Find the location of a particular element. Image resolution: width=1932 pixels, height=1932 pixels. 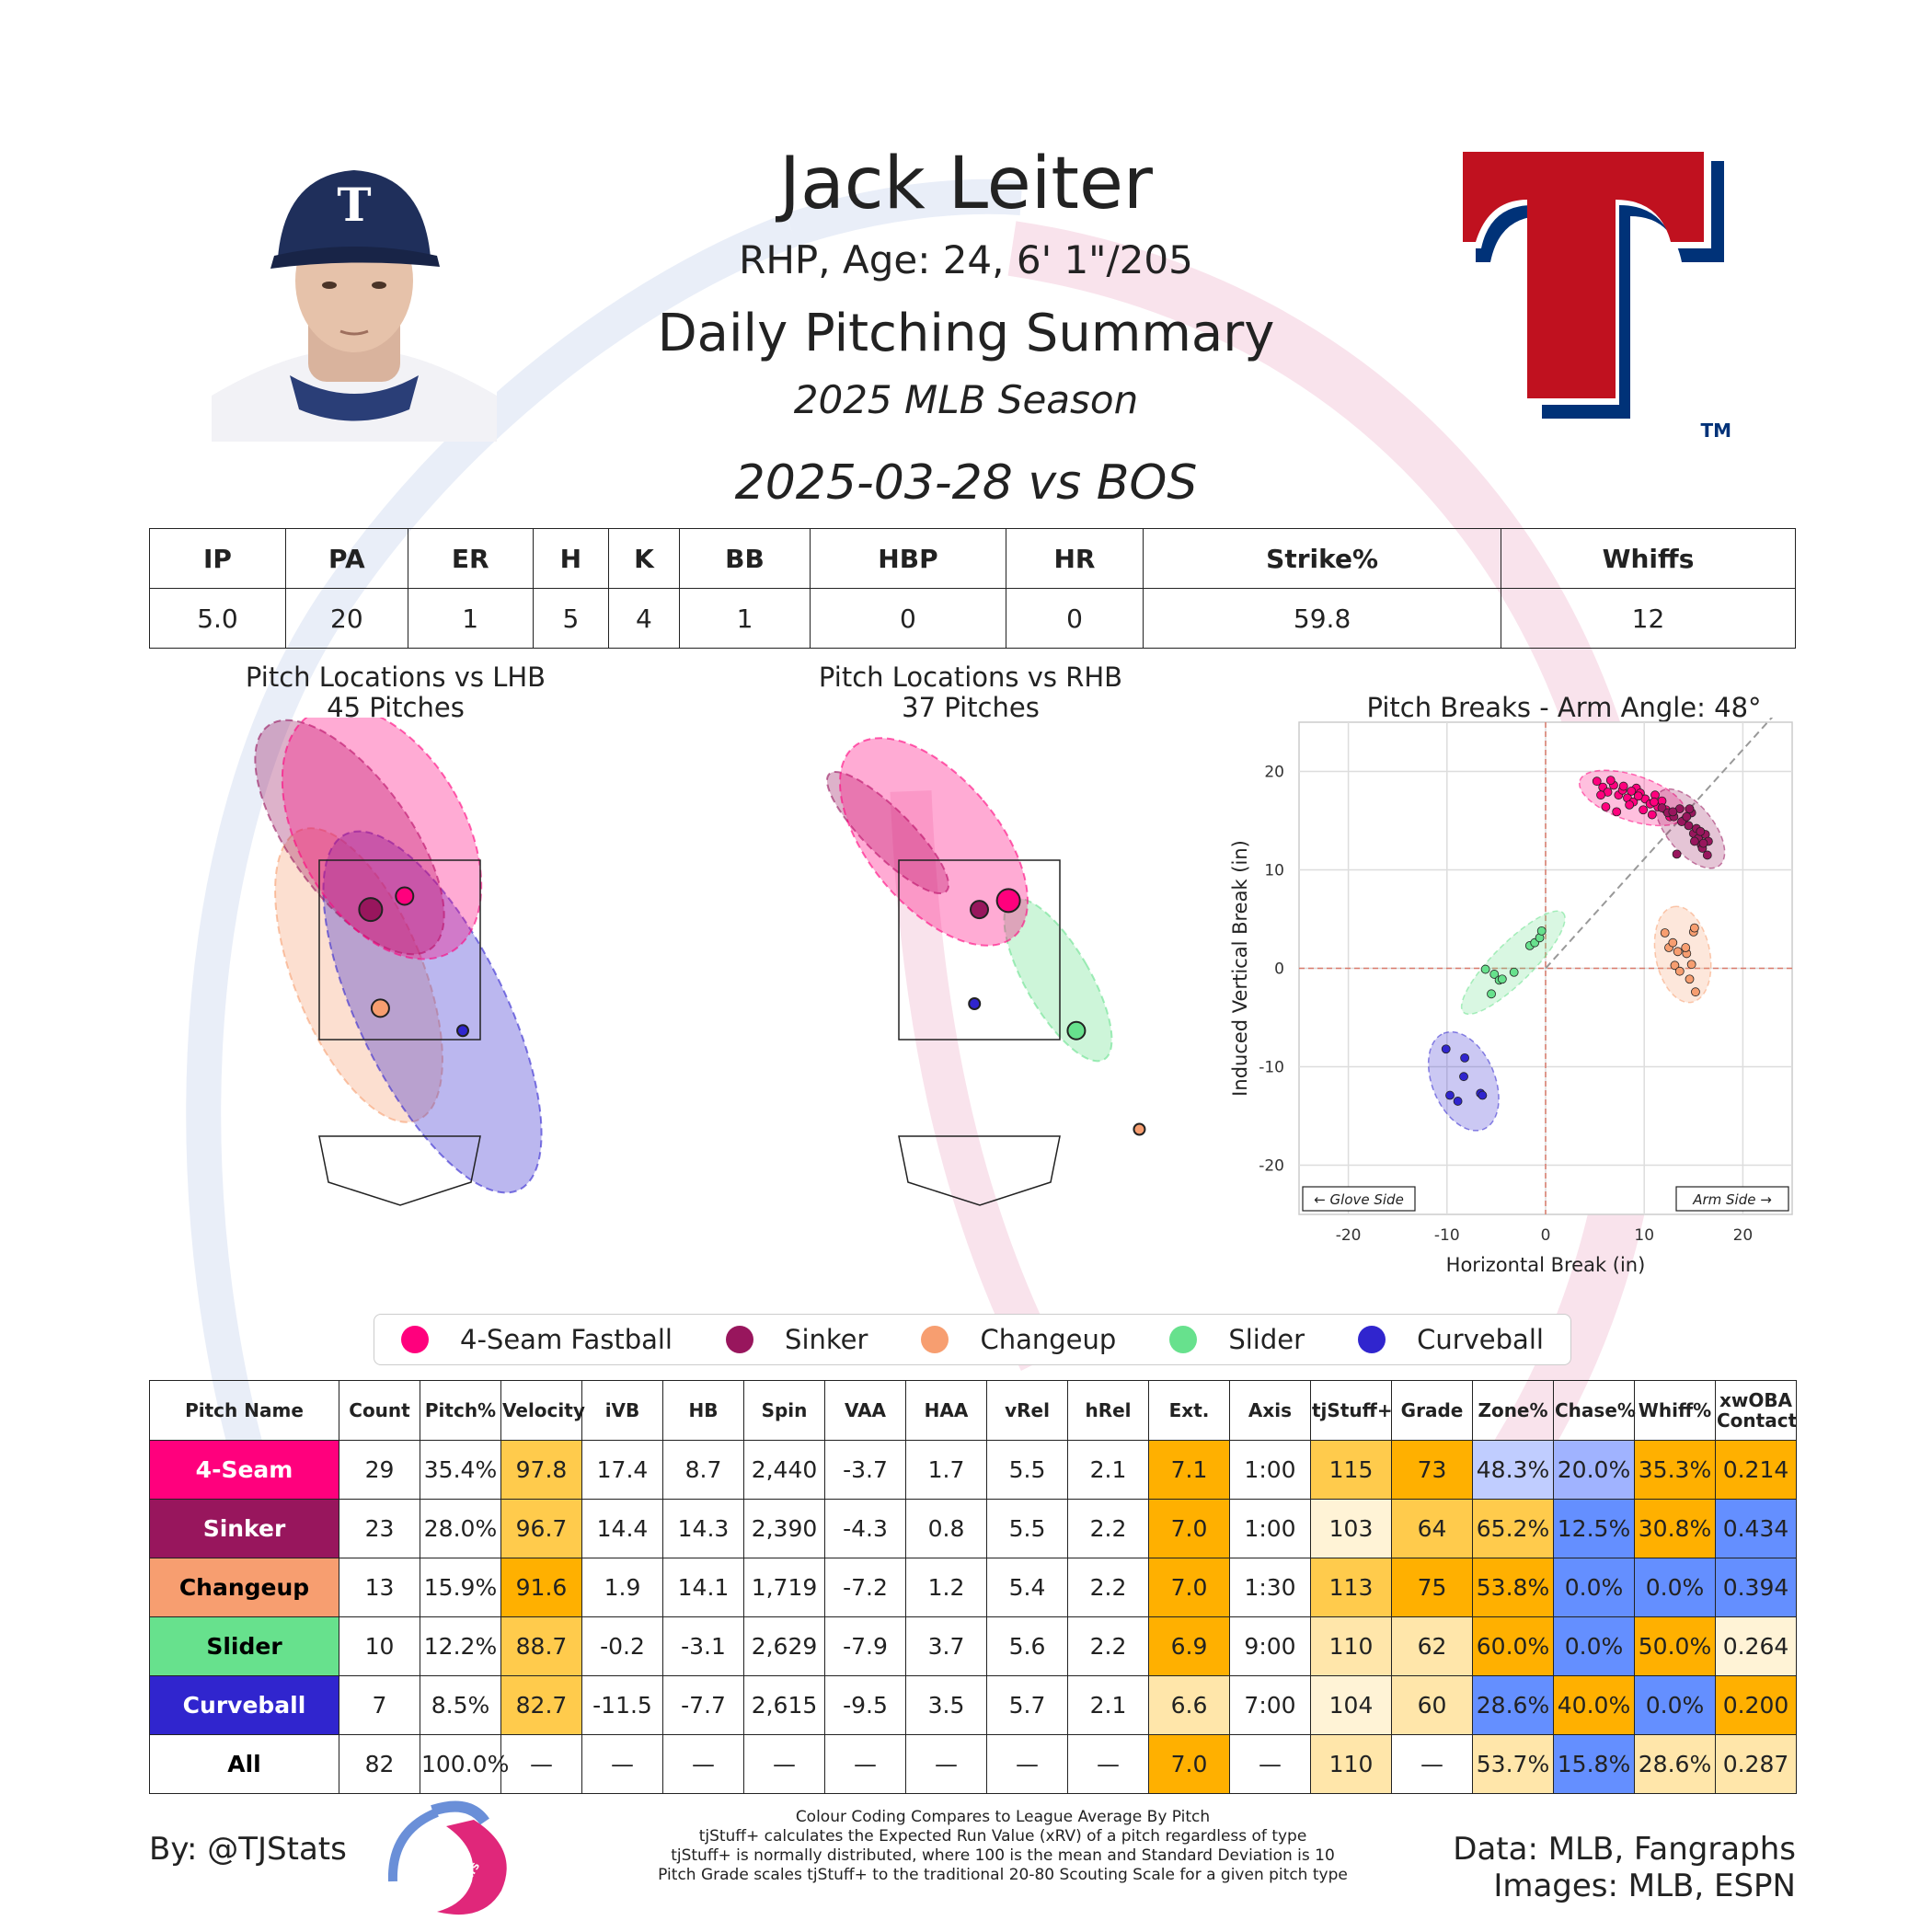

arm-angle-line is located at coordinates (1659, 844).